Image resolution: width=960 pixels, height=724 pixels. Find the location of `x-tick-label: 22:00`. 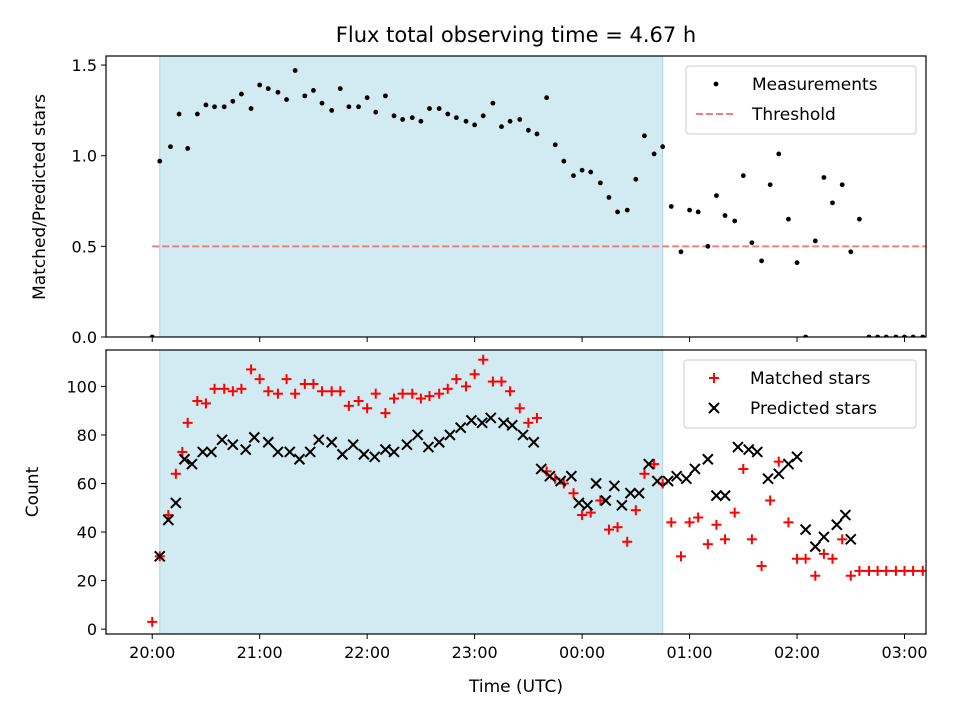

x-tick-label: 22:00 is located at coordinates (367, 652).